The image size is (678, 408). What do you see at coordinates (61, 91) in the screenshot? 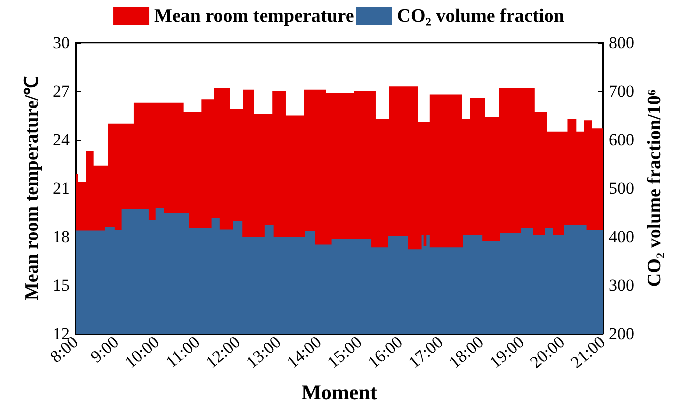
I see `y-tick-label: 27` at bounding box center [61, 91].